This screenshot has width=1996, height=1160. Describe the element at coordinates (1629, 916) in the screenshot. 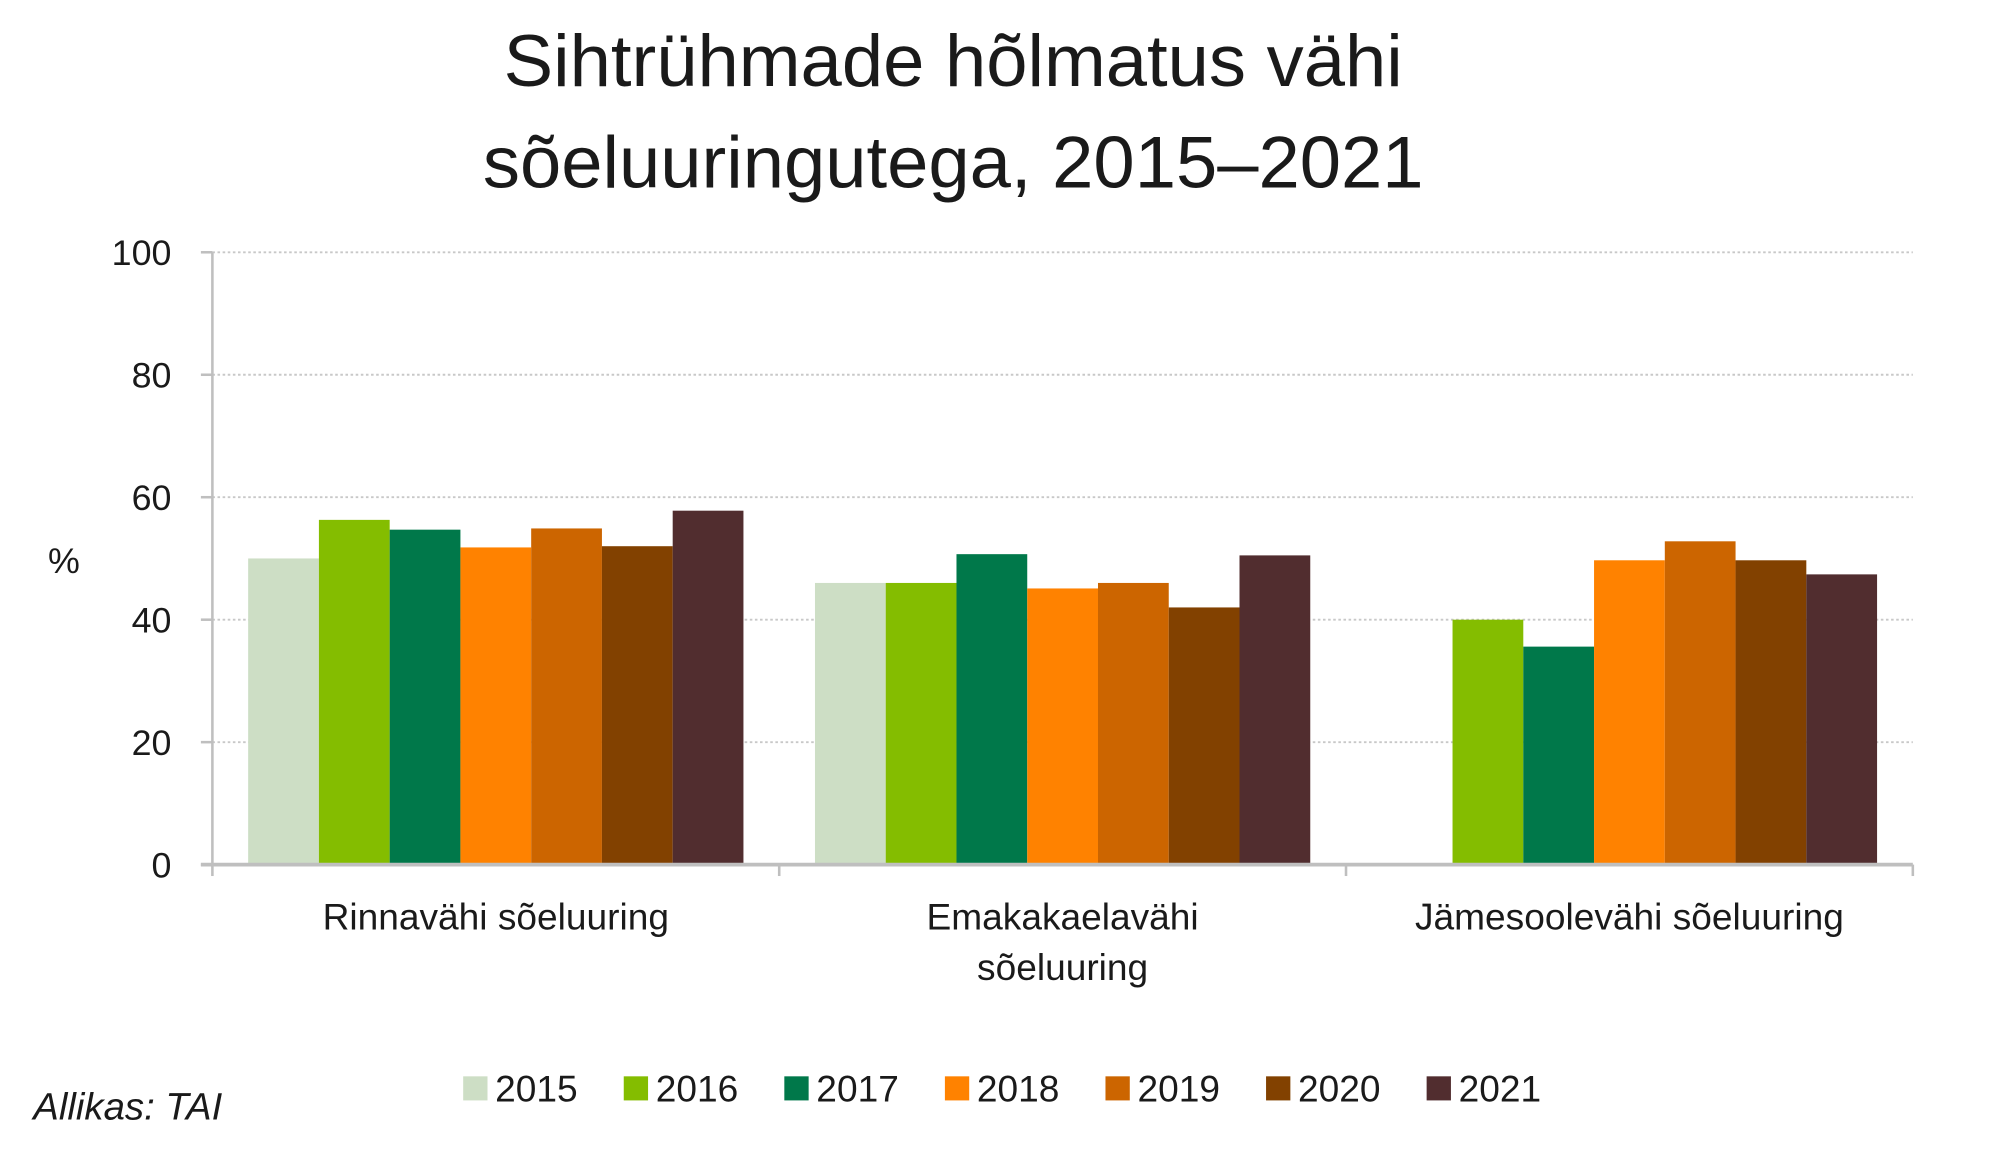

I see `x-category-label: Jämesoolevähi sõeluuring` at that location.